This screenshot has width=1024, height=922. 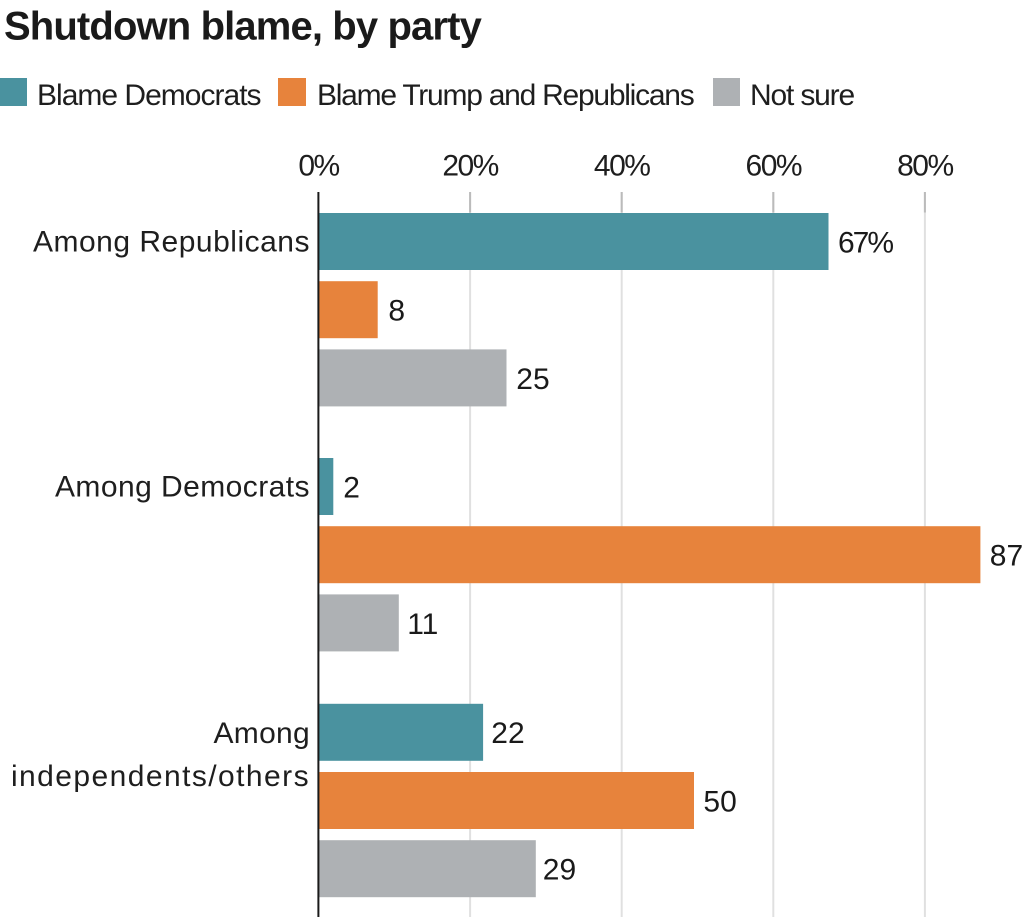 What do you see at coordinates (507, 733) in the screenshot?
I see `svg-text: 22` at bounding box center [507, 733].